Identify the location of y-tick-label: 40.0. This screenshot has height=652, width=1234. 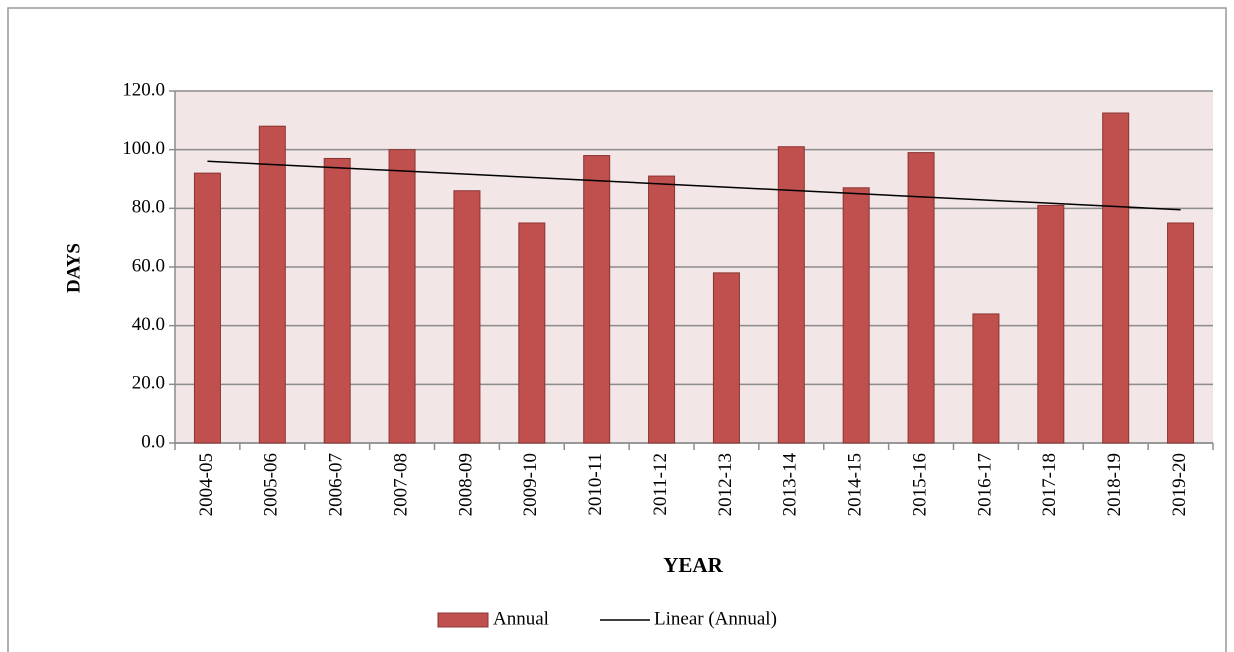
(148, 324).